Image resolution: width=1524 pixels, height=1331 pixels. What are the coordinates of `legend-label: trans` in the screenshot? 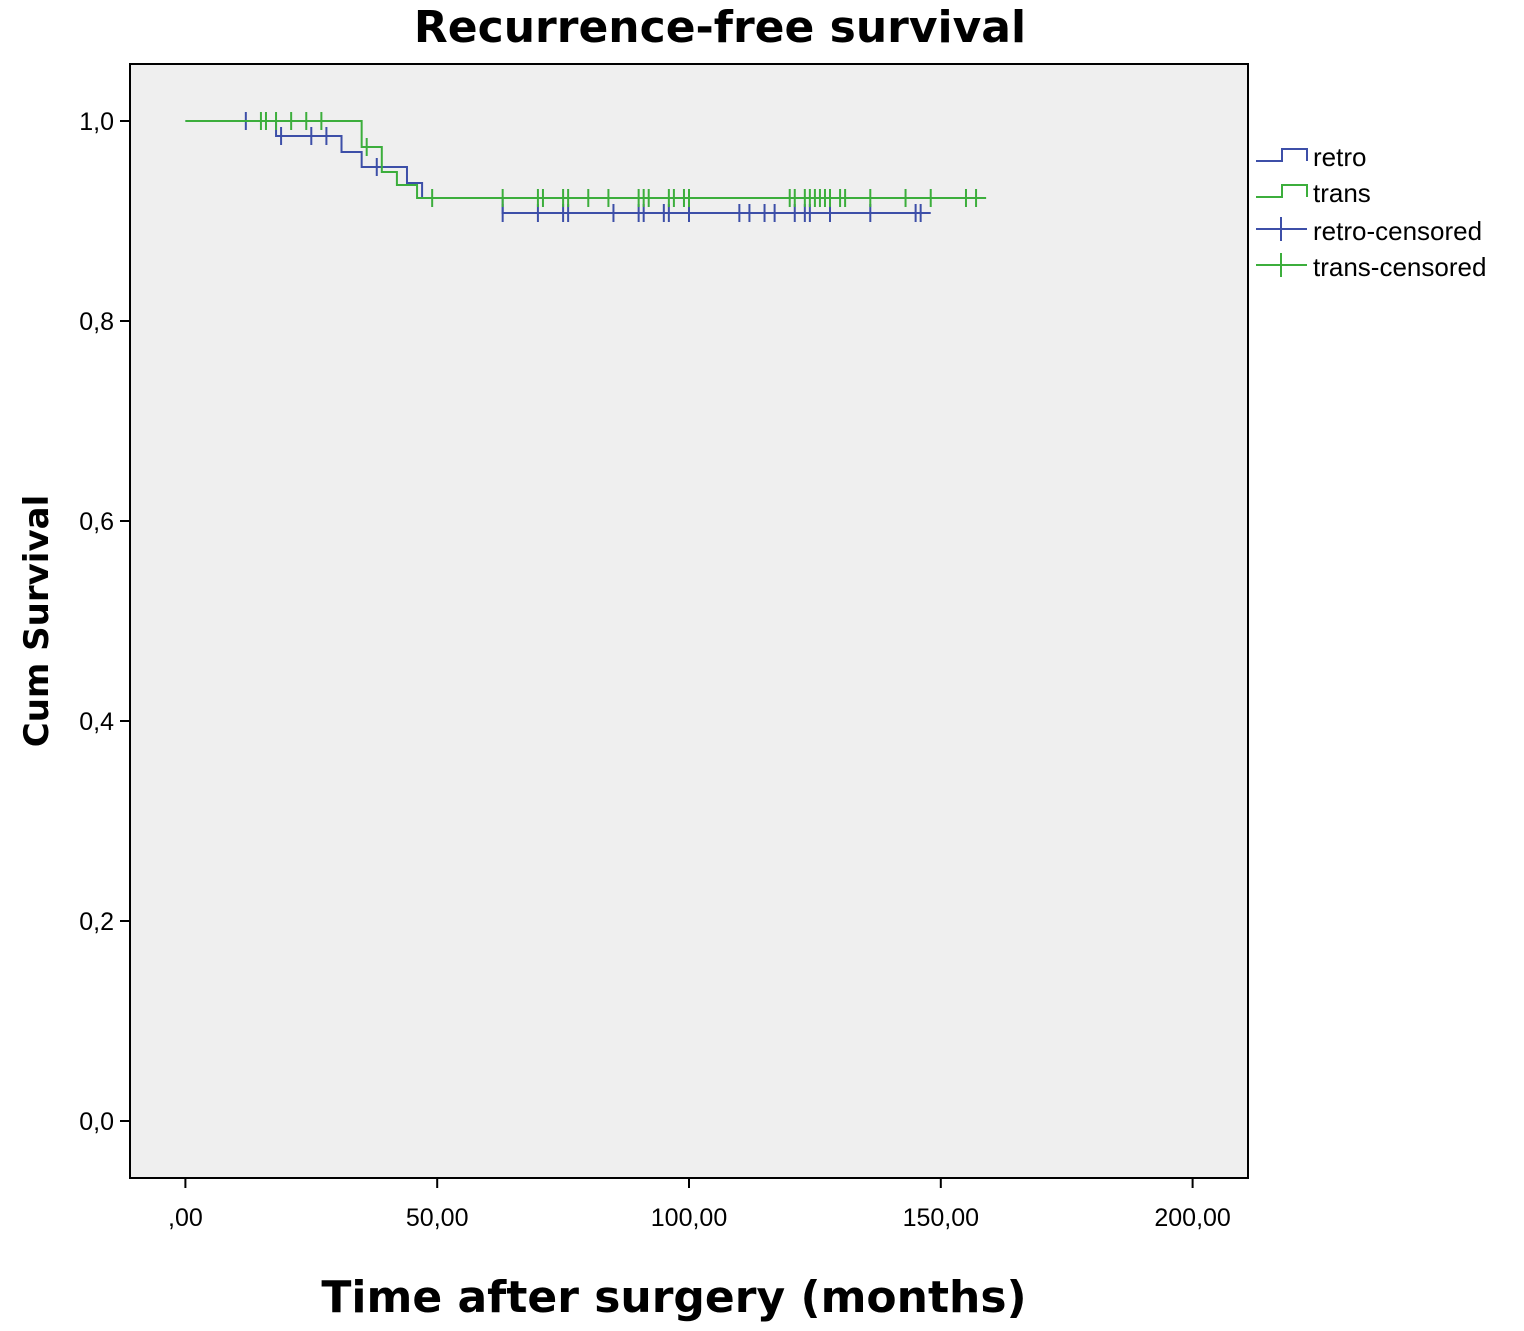 It's located at (1342, 193).